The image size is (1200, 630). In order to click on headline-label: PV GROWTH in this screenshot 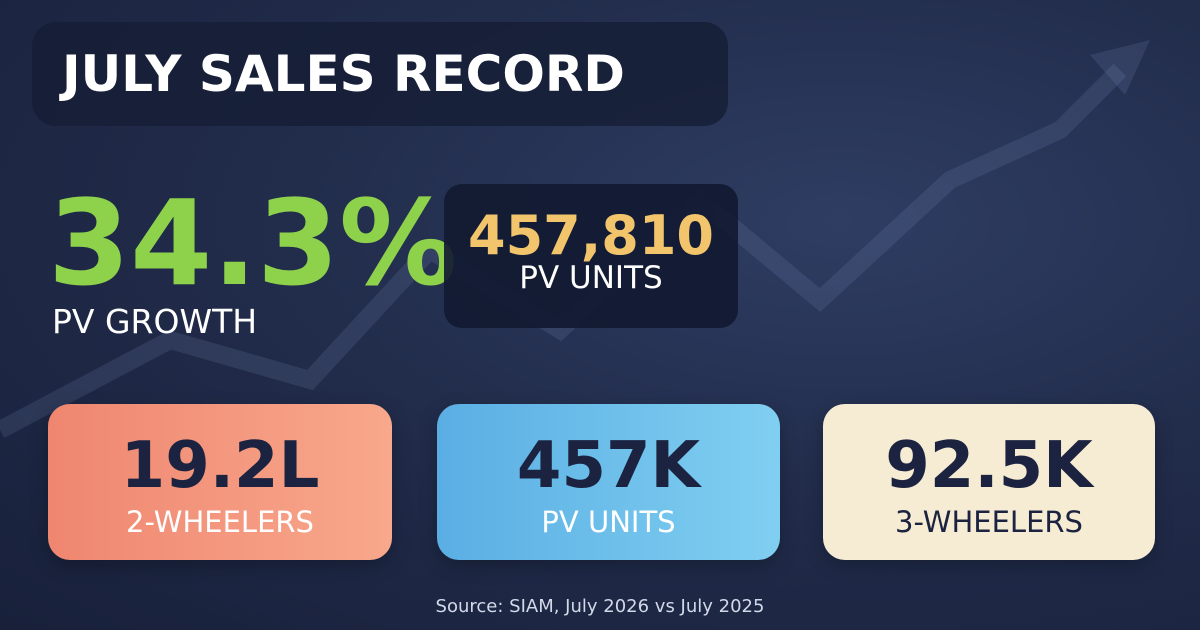, I will do `click(155, 321)`.